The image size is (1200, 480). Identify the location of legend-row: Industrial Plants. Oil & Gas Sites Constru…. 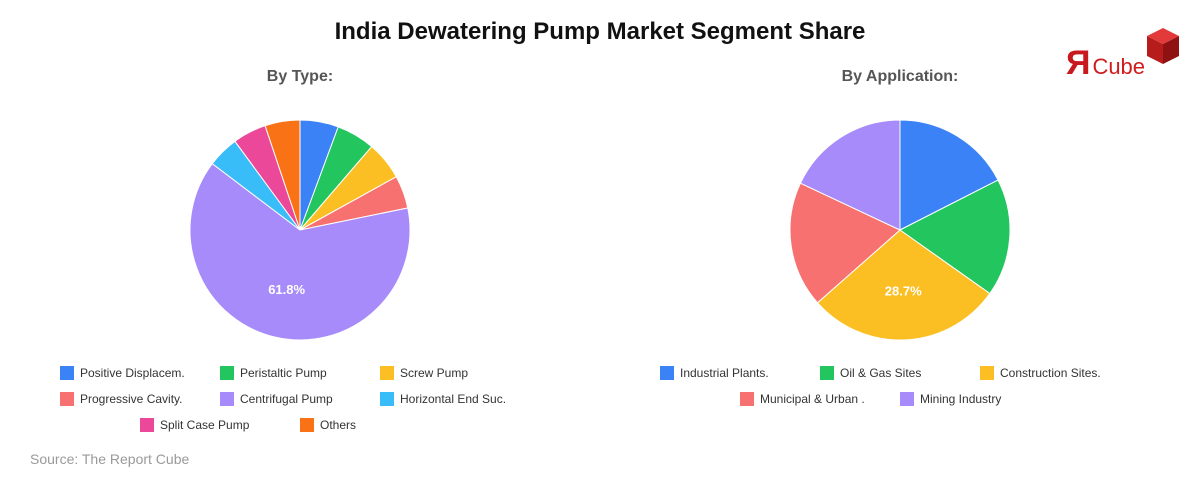
(900, 373).